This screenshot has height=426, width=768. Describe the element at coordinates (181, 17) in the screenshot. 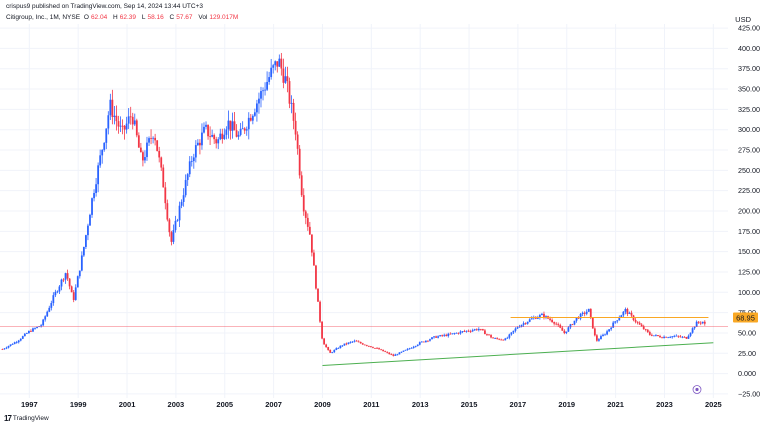

I see `ohlc-close: C 57.67` at that location.